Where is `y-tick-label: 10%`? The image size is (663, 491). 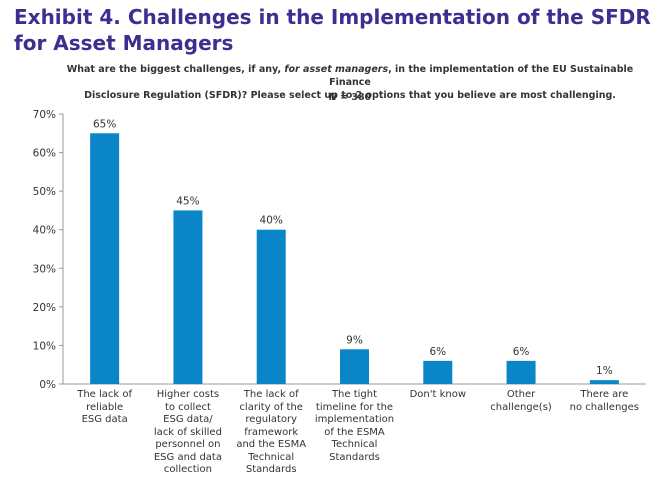 y-tick-label: 10% is located at coordinates (44, 346).